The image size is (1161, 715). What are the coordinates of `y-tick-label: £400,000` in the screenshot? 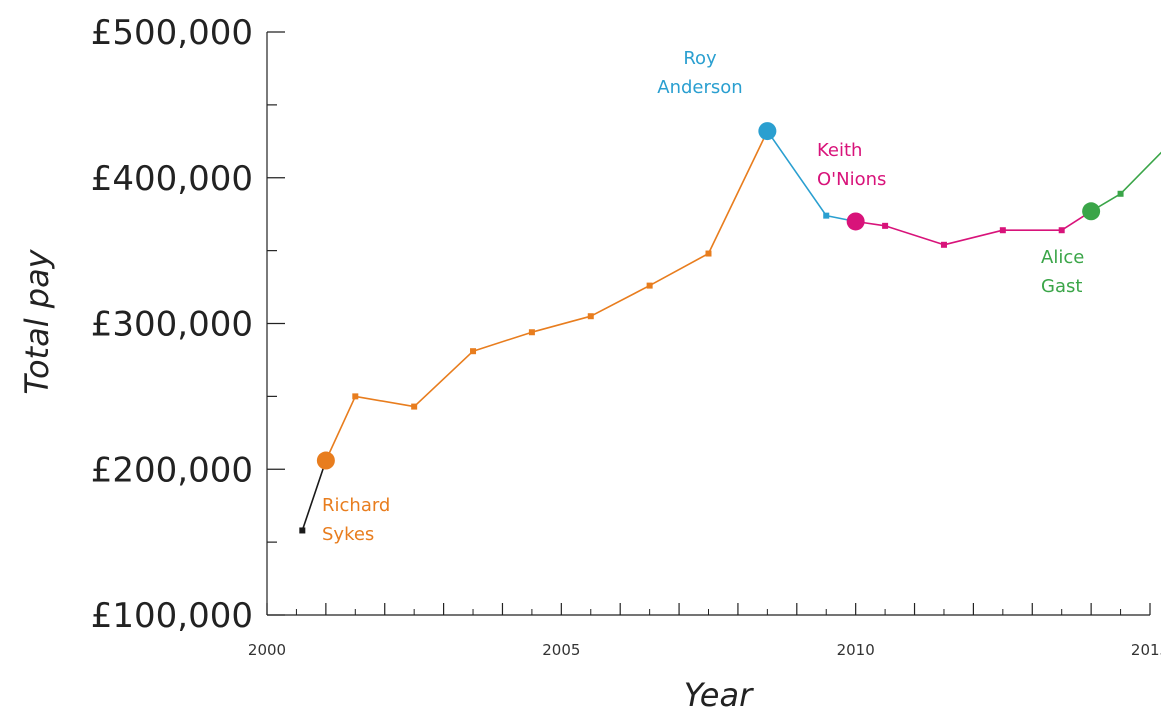 It's located at (172, 179).